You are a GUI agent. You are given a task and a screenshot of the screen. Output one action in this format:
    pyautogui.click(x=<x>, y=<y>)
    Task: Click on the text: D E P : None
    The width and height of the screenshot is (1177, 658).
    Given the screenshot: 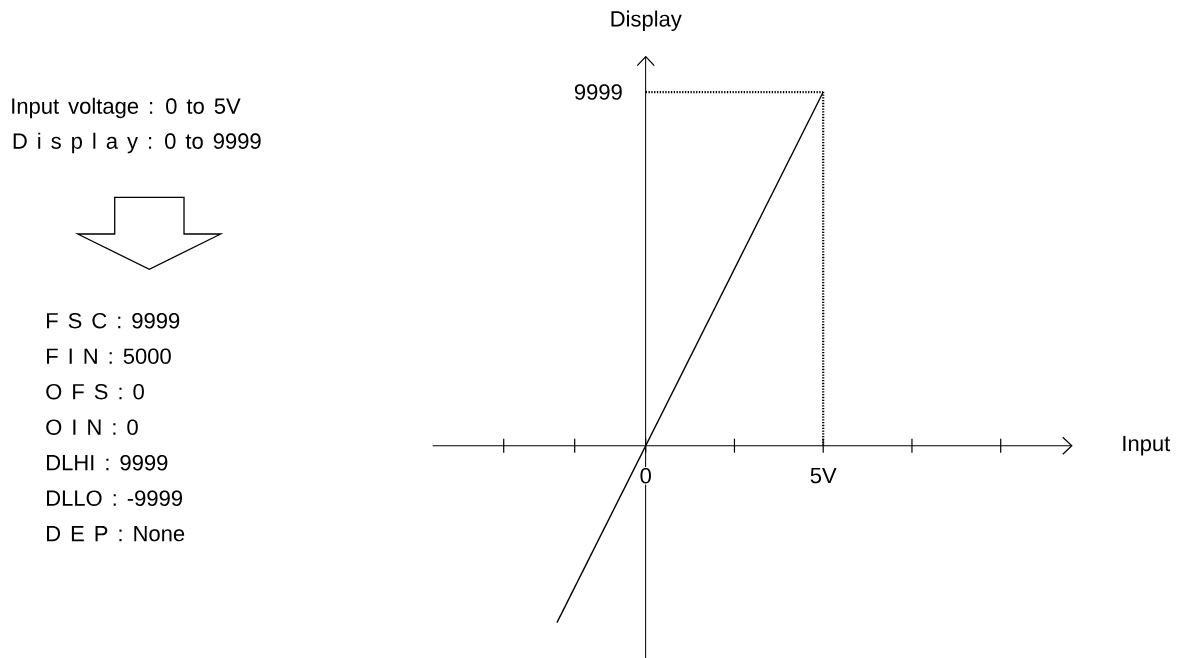 What is the action you would take?
    pyautogui.click(x=116, y=534)
    